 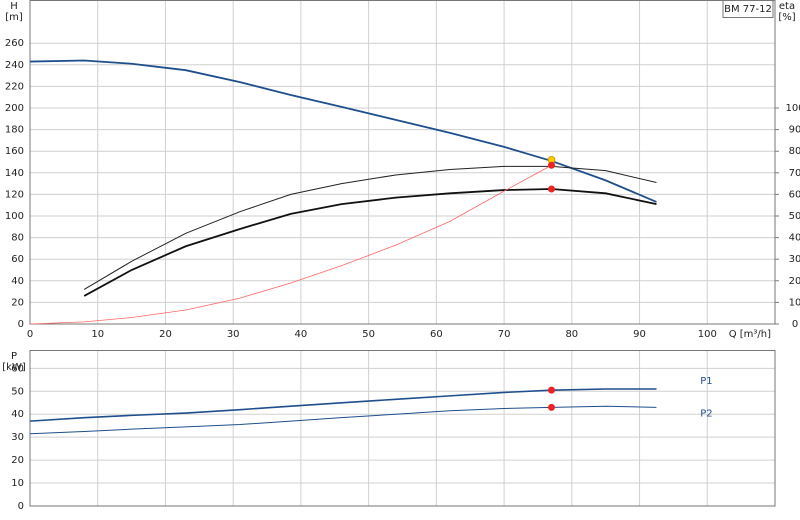 What do you see at coordinates (14, 43) in the screenshot?
I see `y-tick-label: 260` at bounding box center [14, 43].